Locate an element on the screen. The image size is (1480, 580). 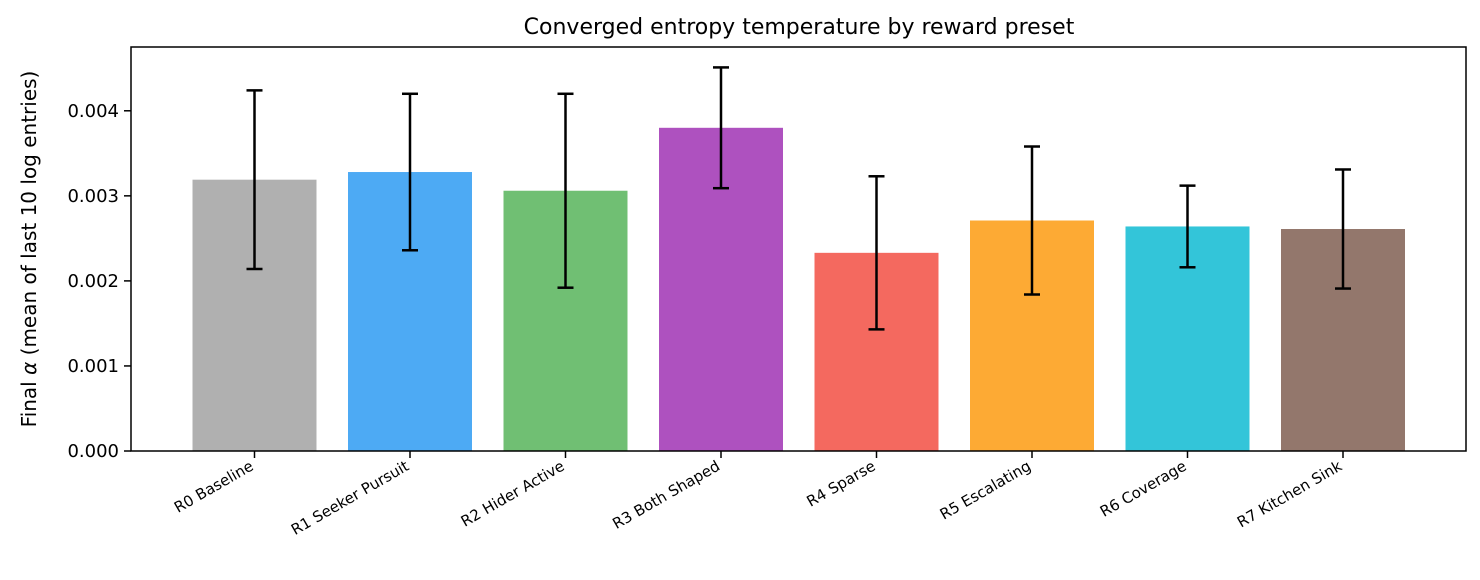
y-tick-label: 0.001 is located at coordinates (93, 366).